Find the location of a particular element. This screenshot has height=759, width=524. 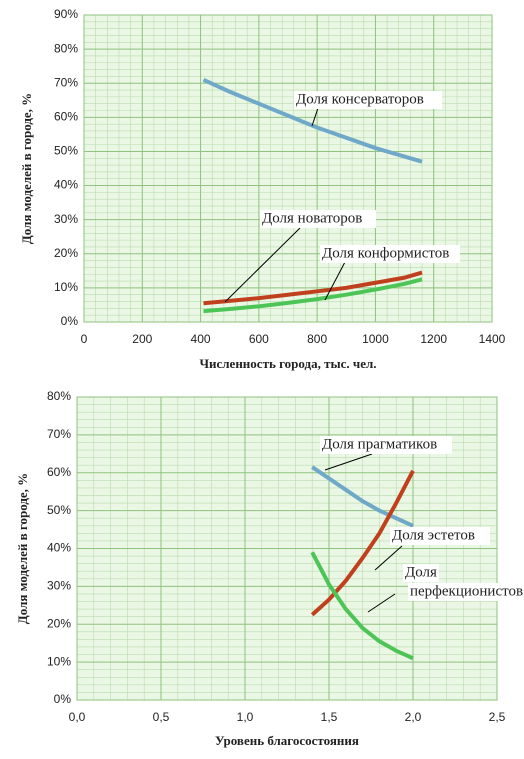

series-label: Доля is located at coordinates (421, 572).